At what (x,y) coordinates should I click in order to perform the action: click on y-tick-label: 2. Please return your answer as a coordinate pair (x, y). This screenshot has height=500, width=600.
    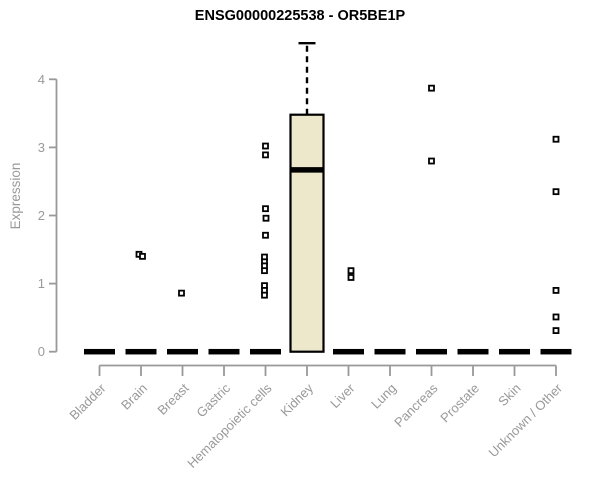
    Looking at the image, I should click on (41, 215).